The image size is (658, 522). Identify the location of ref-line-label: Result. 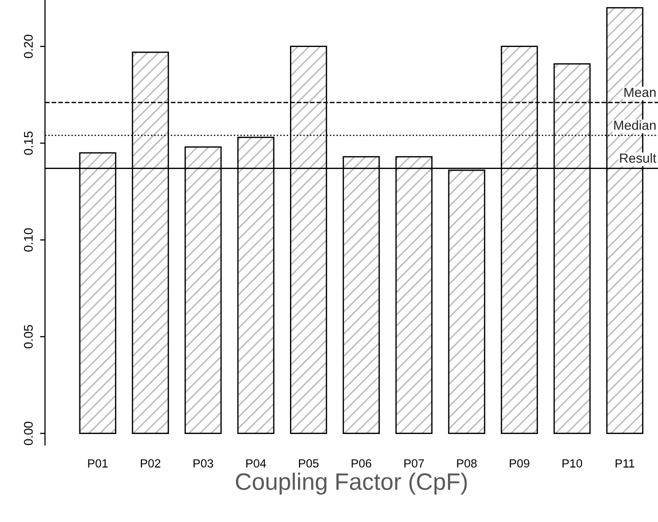
(638, 158).